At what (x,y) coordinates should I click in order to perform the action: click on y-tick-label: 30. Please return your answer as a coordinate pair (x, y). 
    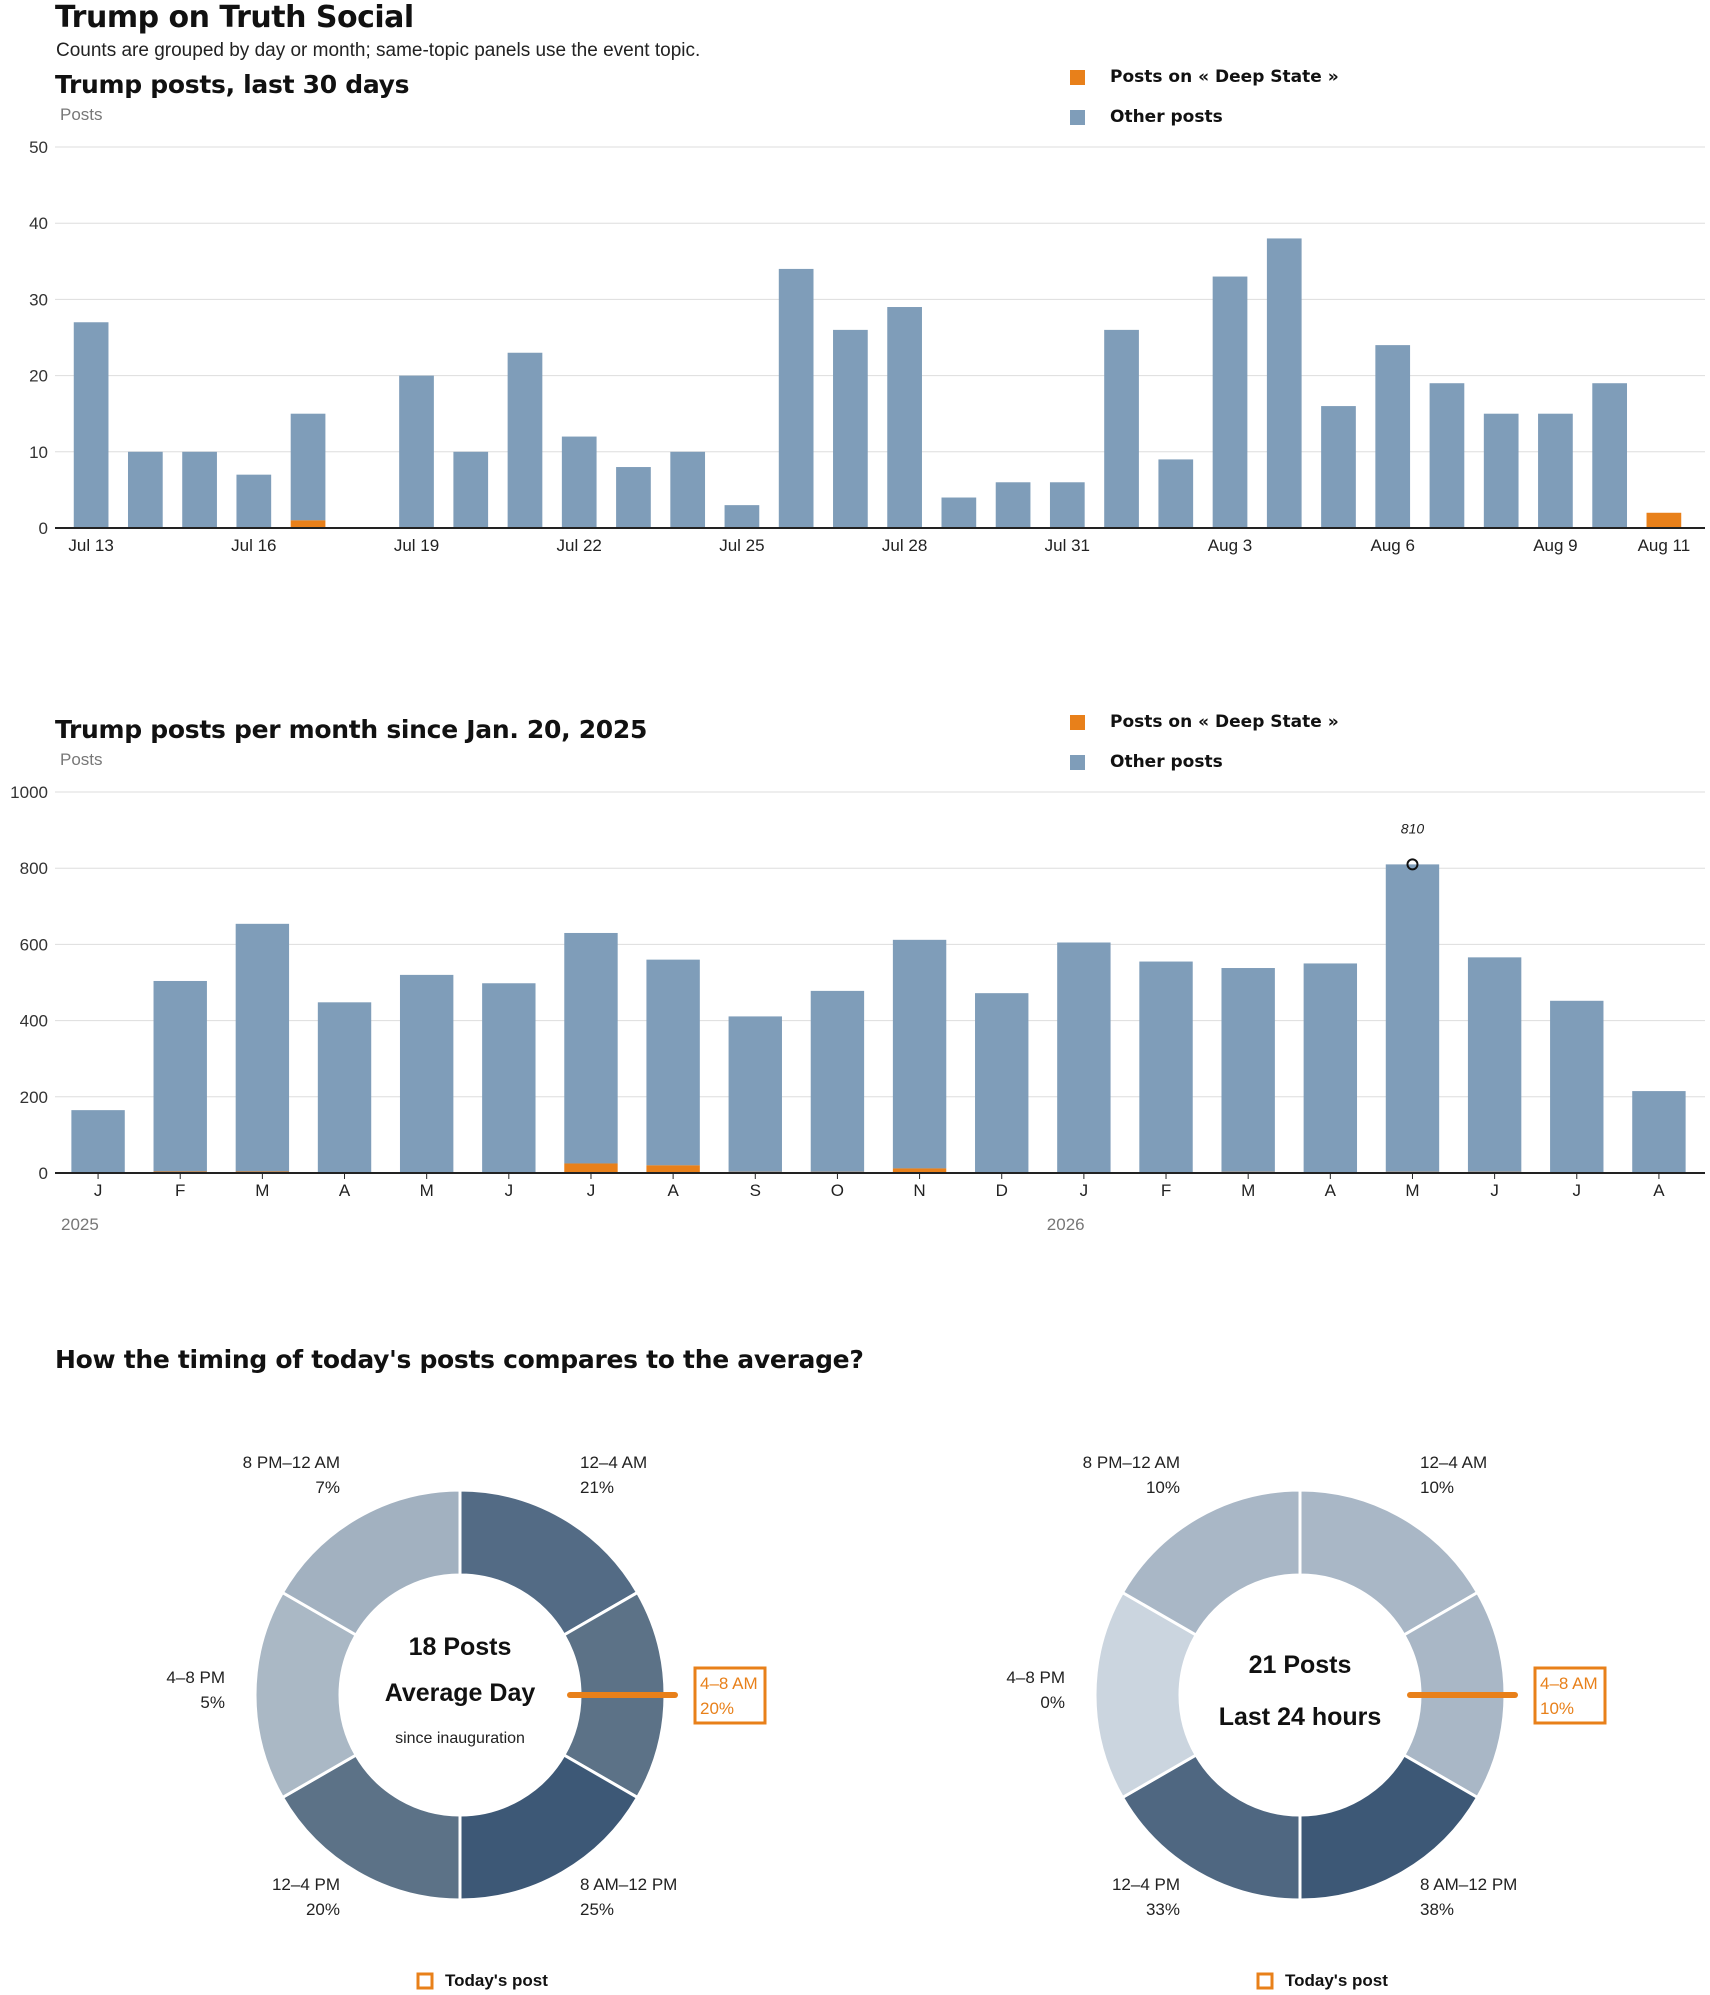
    Looking at the image, I should click on (38, 299).